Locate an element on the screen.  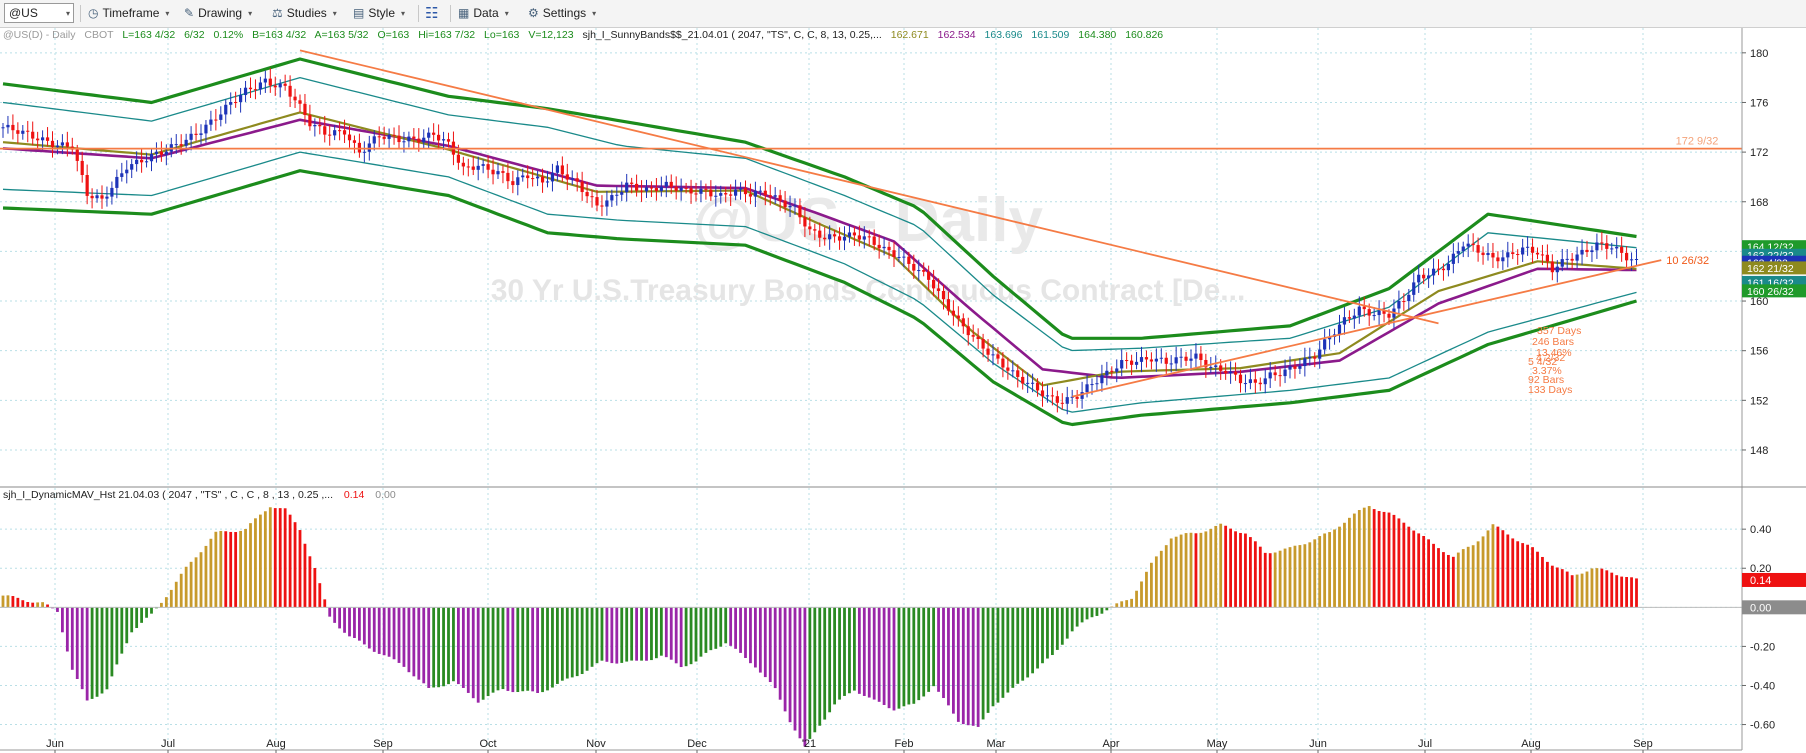
trendline-stat-label: 246 Bars is located at coordinates (1553, 342).